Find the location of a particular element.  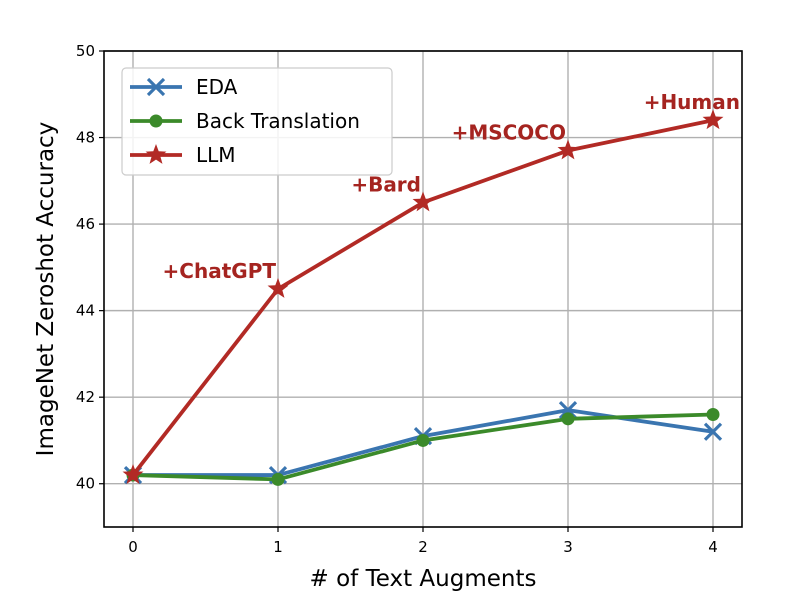

annotation-label: +Bard is located at coordinates (386, 184).